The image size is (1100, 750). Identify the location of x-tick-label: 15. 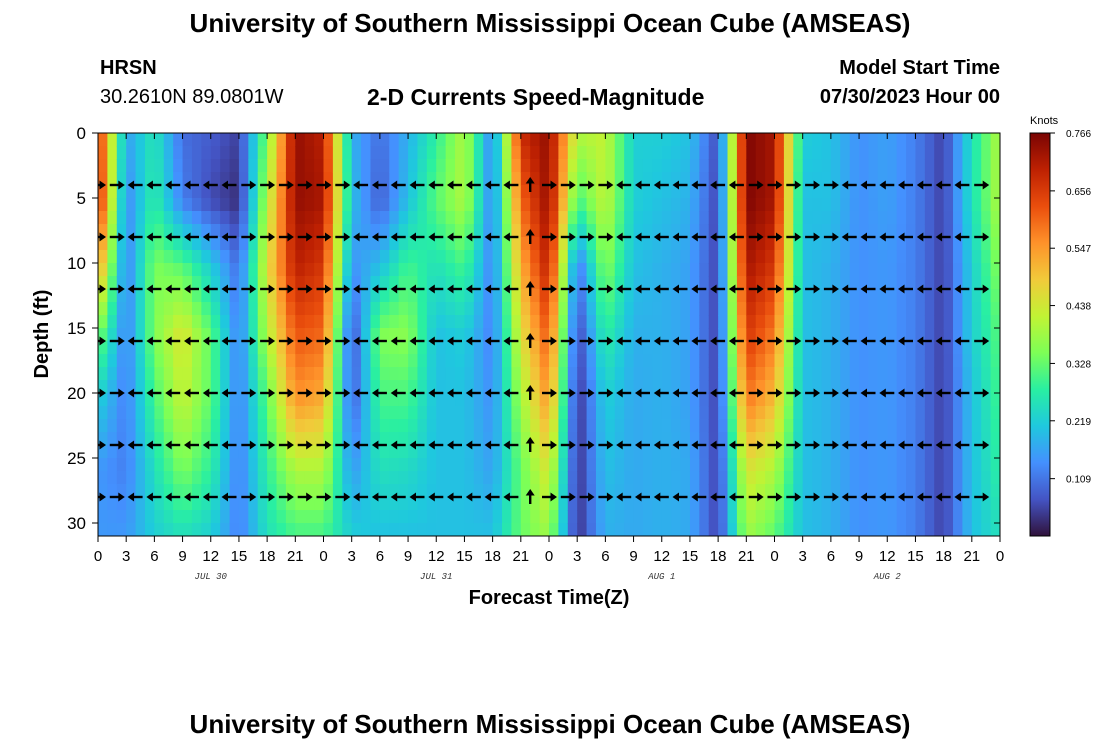
(239, 556).